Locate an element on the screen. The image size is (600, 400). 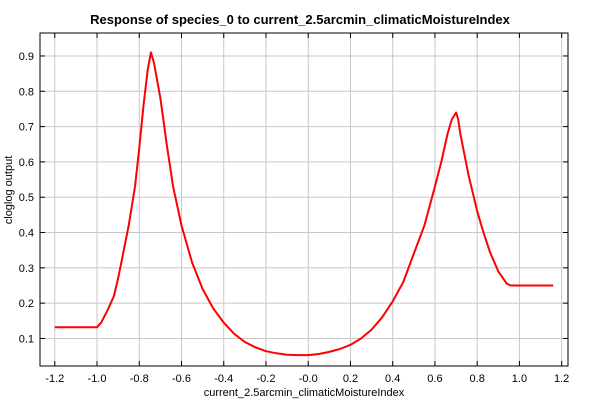
x-tick-label: 1.0 is located at coordinates (519, 379).